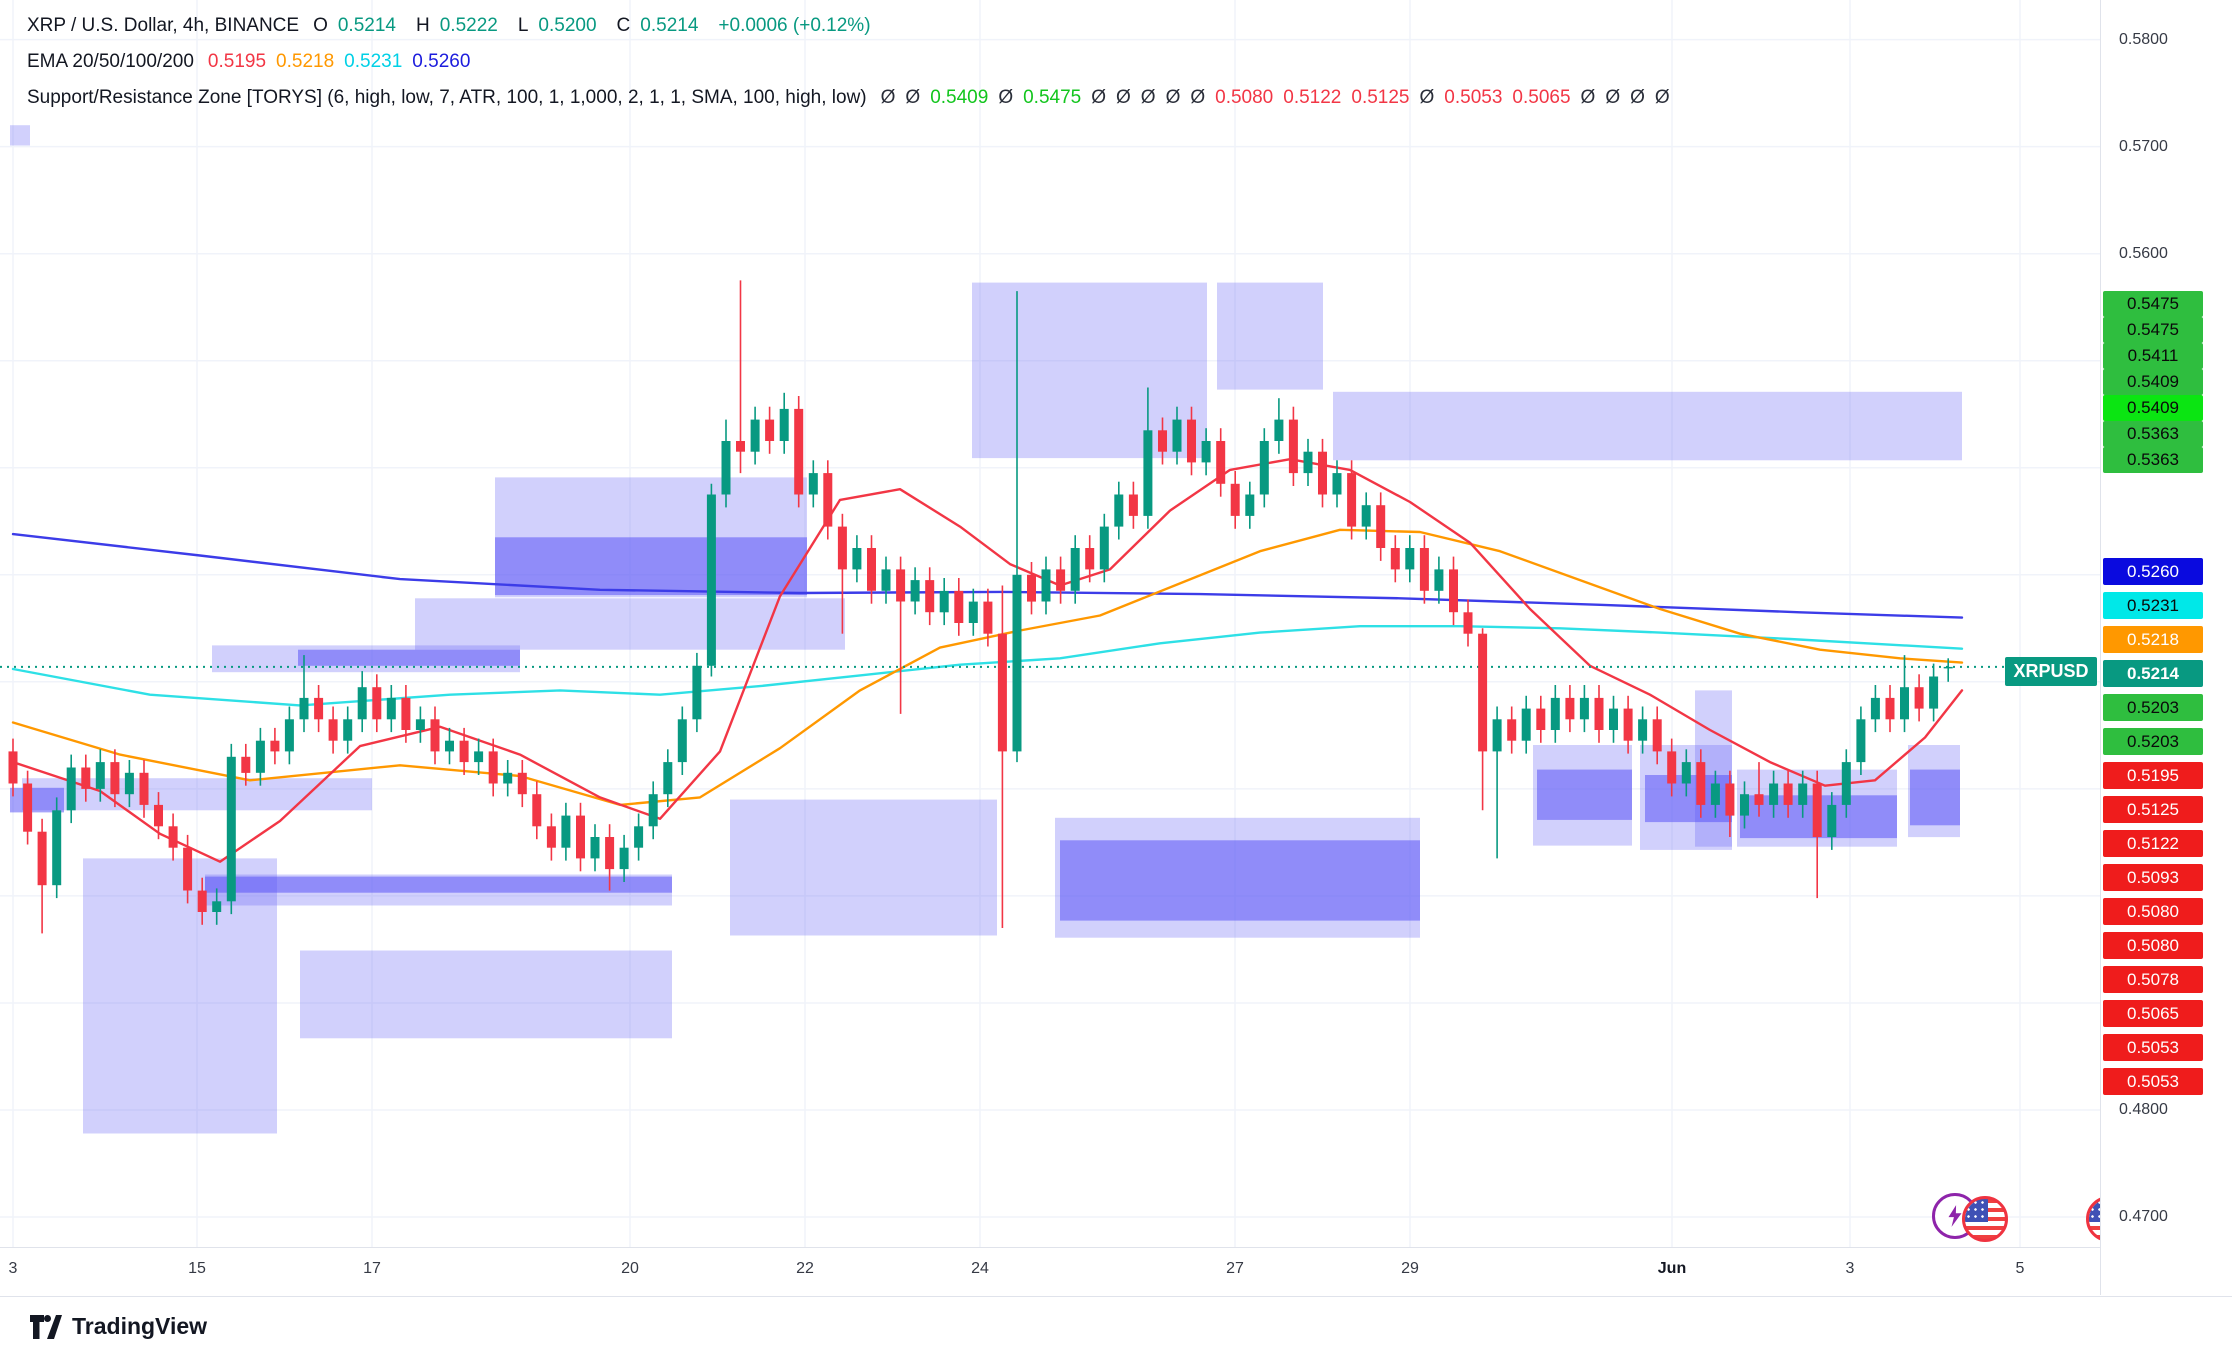 This screenshot has width=2232, height=1367. Describe the element at coordinates (2153, 571) in the screenshot. I see `indicator-price-badge: 0.5260` at that location.